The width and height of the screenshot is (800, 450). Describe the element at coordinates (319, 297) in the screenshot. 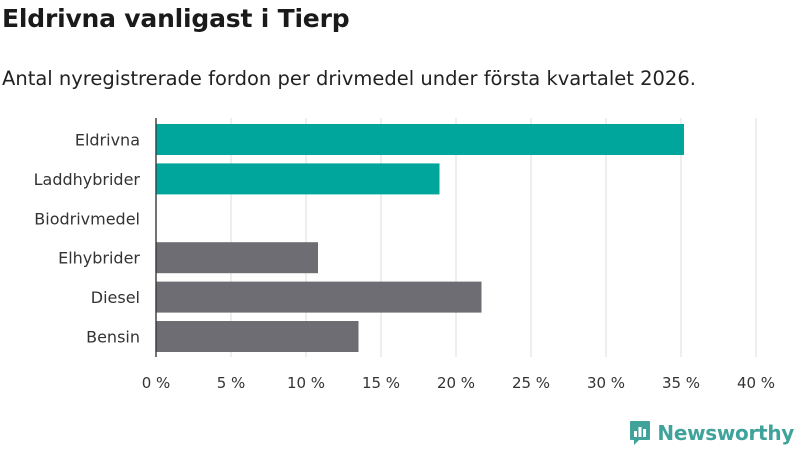

I see `bar-diesel` at that location.